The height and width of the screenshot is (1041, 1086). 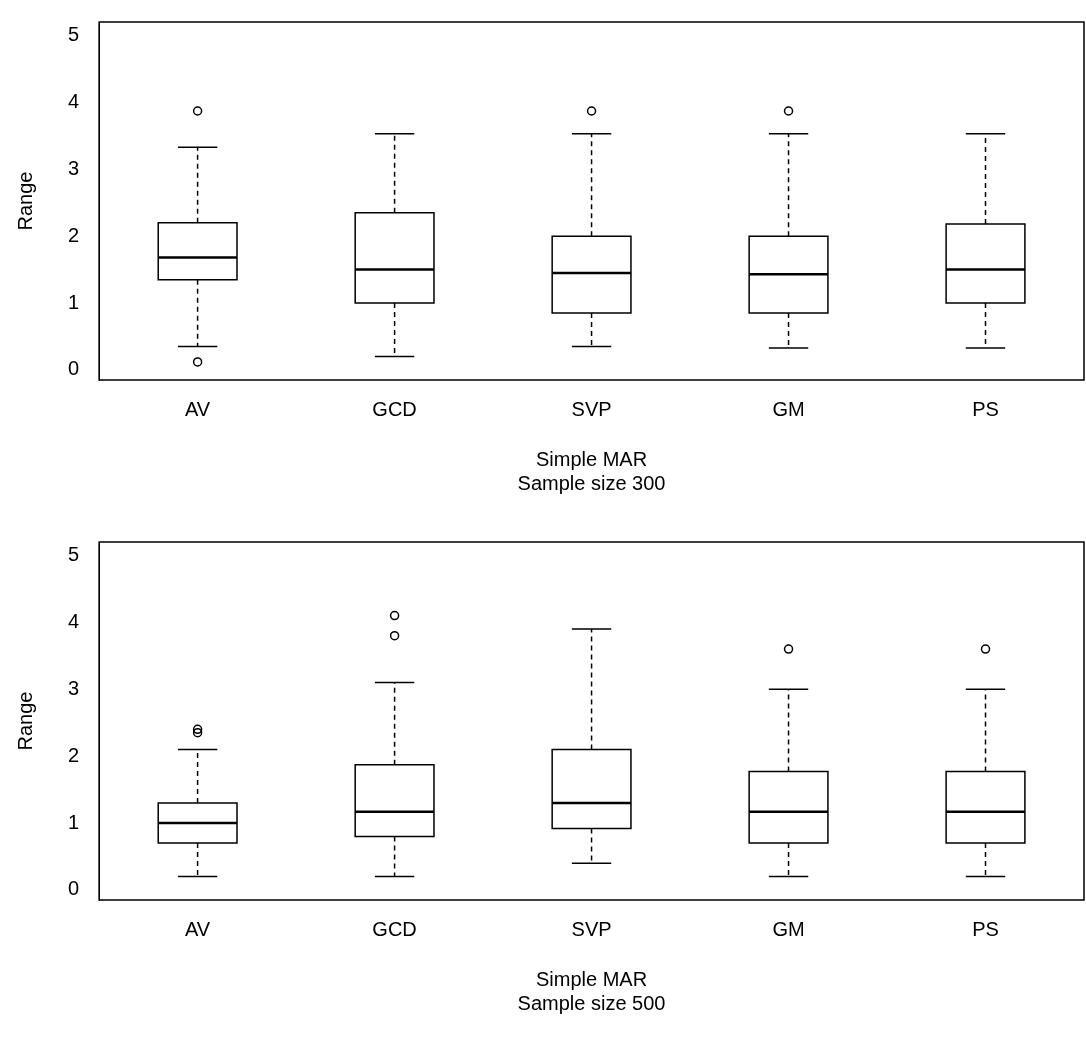 I want to click on x-axis-title: Simple MAR Sample size 300, so click(x=591, y=470).